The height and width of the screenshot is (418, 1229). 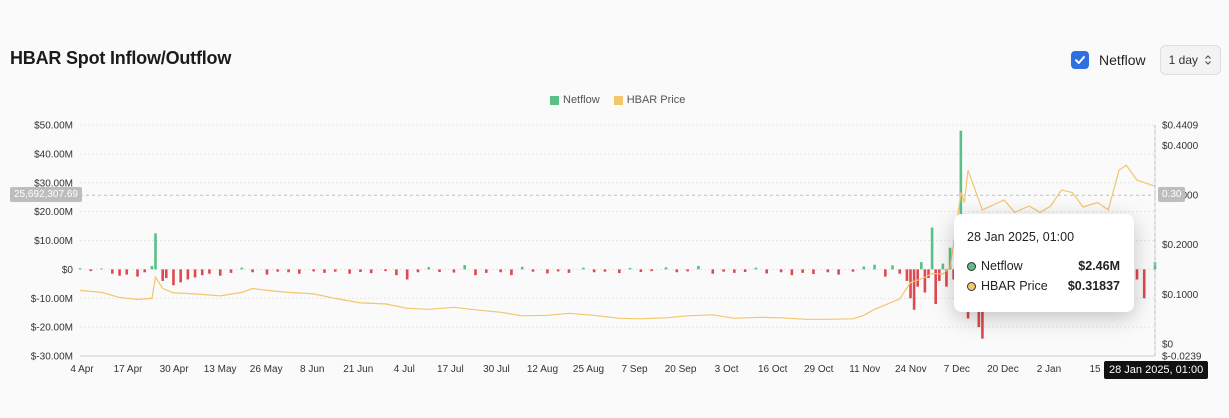 What do you see at coordinates (1079, 60) in the screenshot?
I see `netflow-checkbox` at bounding box center [1079, 60].